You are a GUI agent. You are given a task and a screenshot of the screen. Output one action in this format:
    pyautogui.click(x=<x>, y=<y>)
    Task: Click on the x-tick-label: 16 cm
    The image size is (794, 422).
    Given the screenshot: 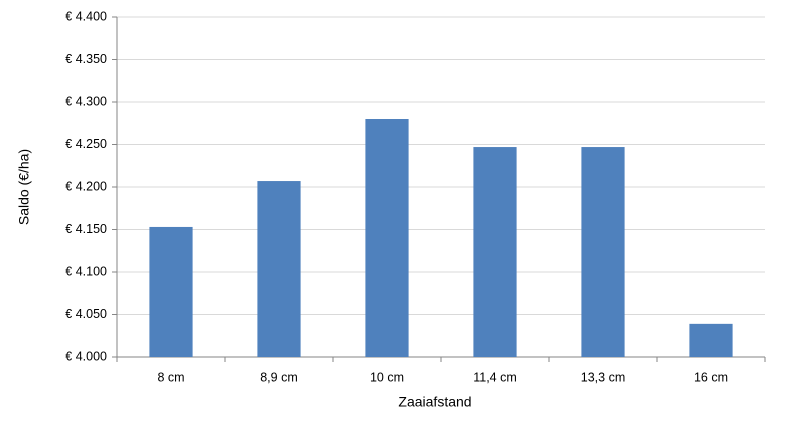 What is the action you would take?
    pyautogui.click(x=711, y=377)
    